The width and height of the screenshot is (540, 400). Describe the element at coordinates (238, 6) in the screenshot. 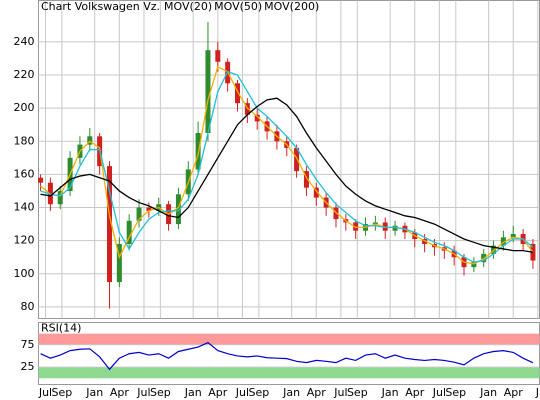

I see `legend-entry: MOV(50)` at that location.